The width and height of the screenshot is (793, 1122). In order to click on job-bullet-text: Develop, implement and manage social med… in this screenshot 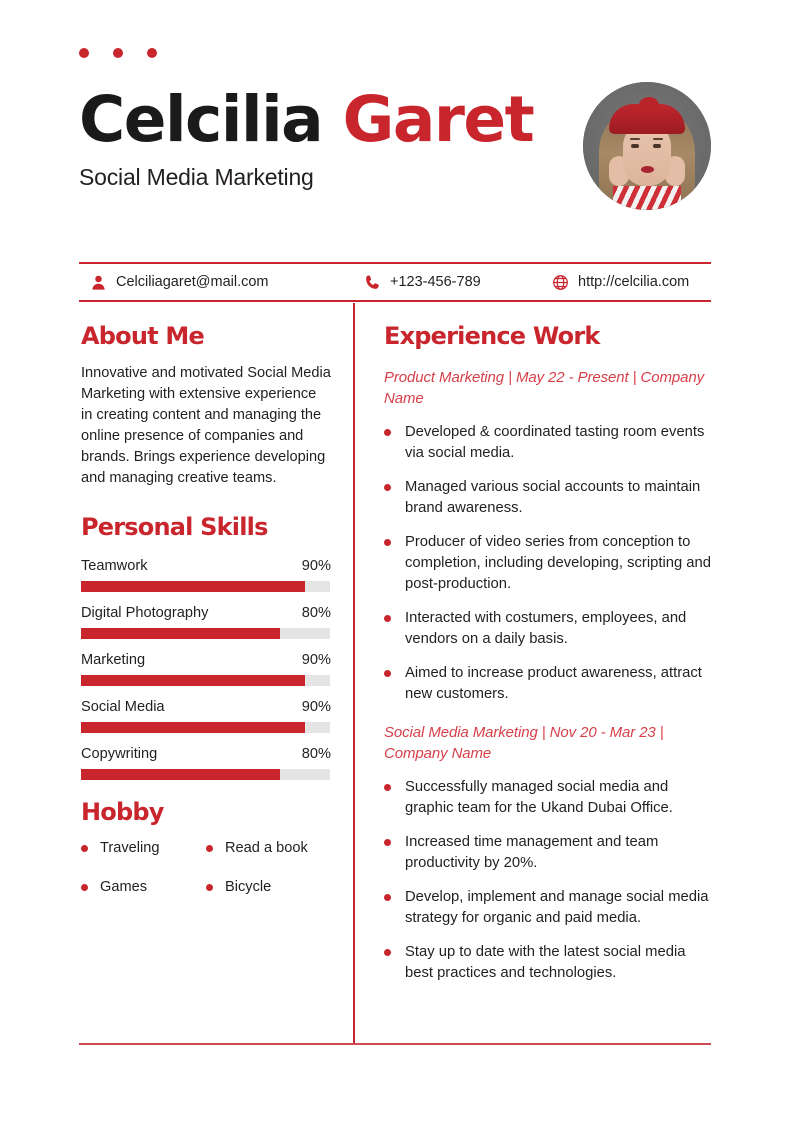, I will do `click(557, 907)`.